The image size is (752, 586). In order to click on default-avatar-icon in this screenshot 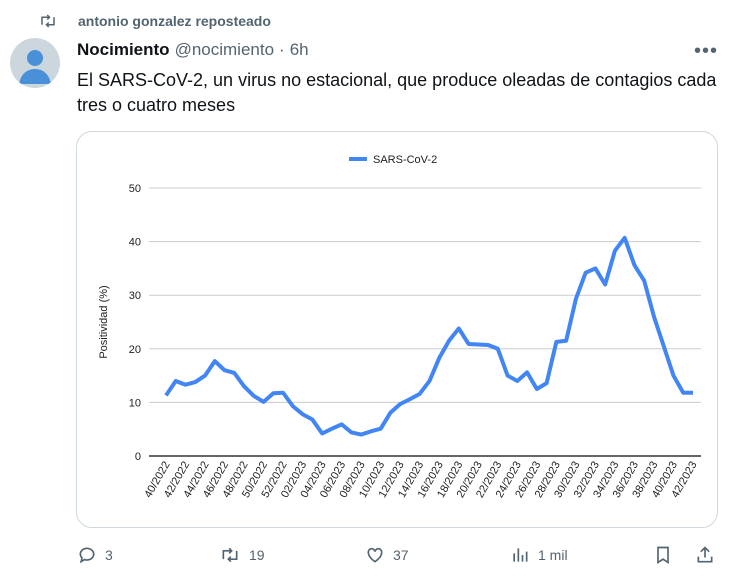, I will do `click(35, 67)`.